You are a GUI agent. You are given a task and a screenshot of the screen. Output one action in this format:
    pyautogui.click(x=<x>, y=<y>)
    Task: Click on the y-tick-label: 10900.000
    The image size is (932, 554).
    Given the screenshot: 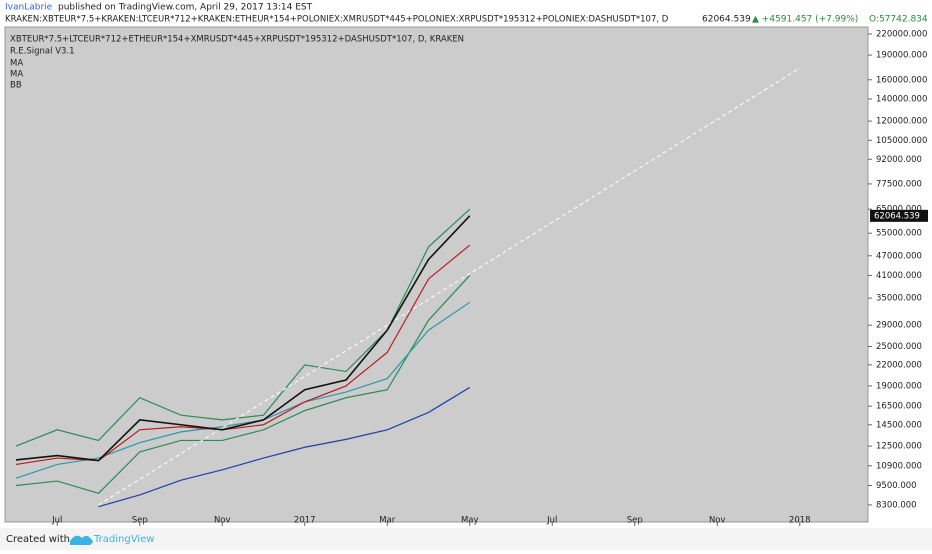 What is the action you would take?
    pyautogui.click(x=899, y=466)
    